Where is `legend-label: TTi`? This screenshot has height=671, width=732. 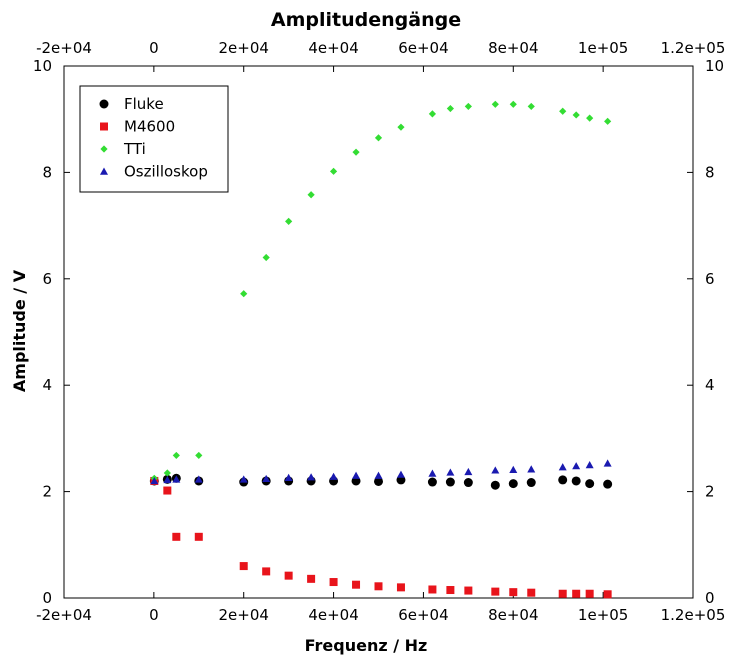 legend-label: TTi is located at coordinates (134, 149).